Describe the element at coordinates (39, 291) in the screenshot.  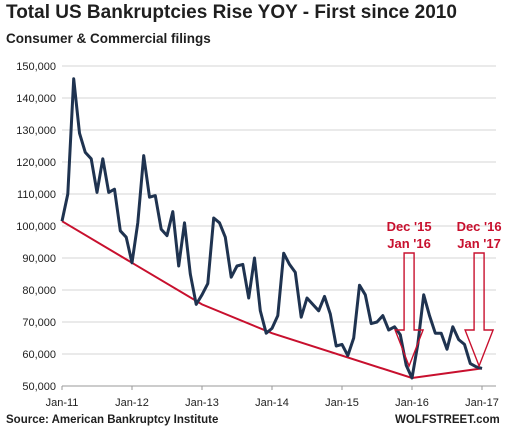
I see `y-tick-label: 80,000` at that location.